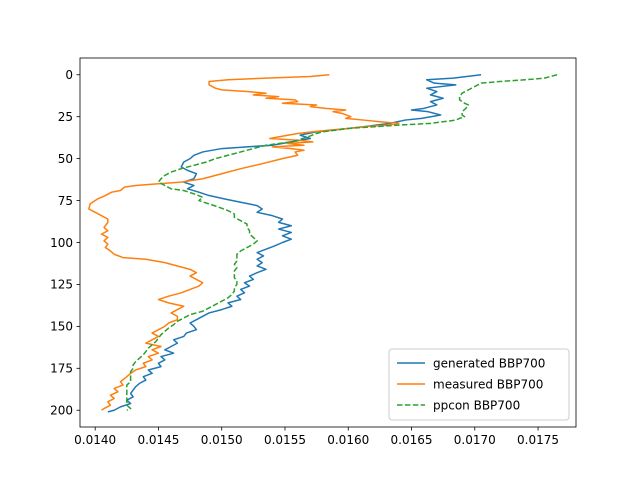 The image size is (640, 480). I want to click on x-tick-label: 0.0160, so click(348, 440).